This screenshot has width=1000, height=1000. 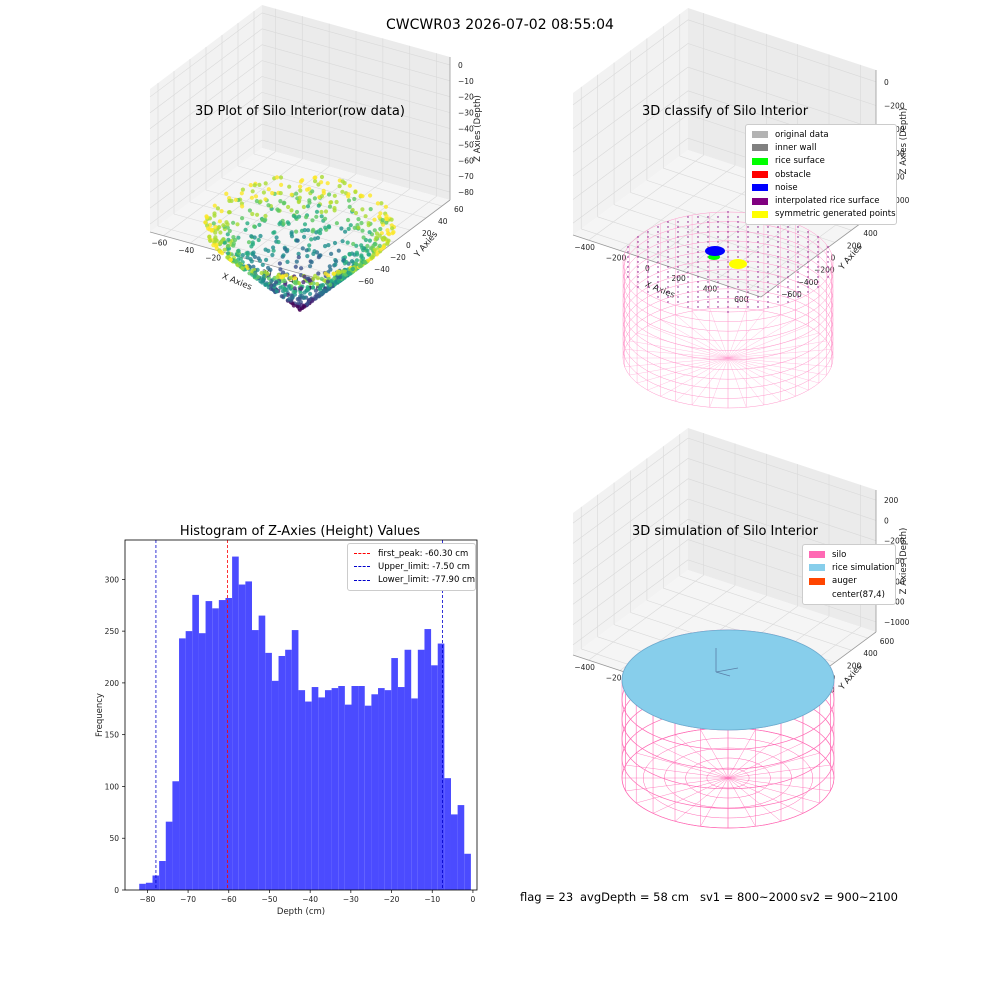 What do you see at coordinates (411, 553) in the screenshot?
I see `legend-entry: first_peak: -60.30 cm` at bounding box center [411, 553].